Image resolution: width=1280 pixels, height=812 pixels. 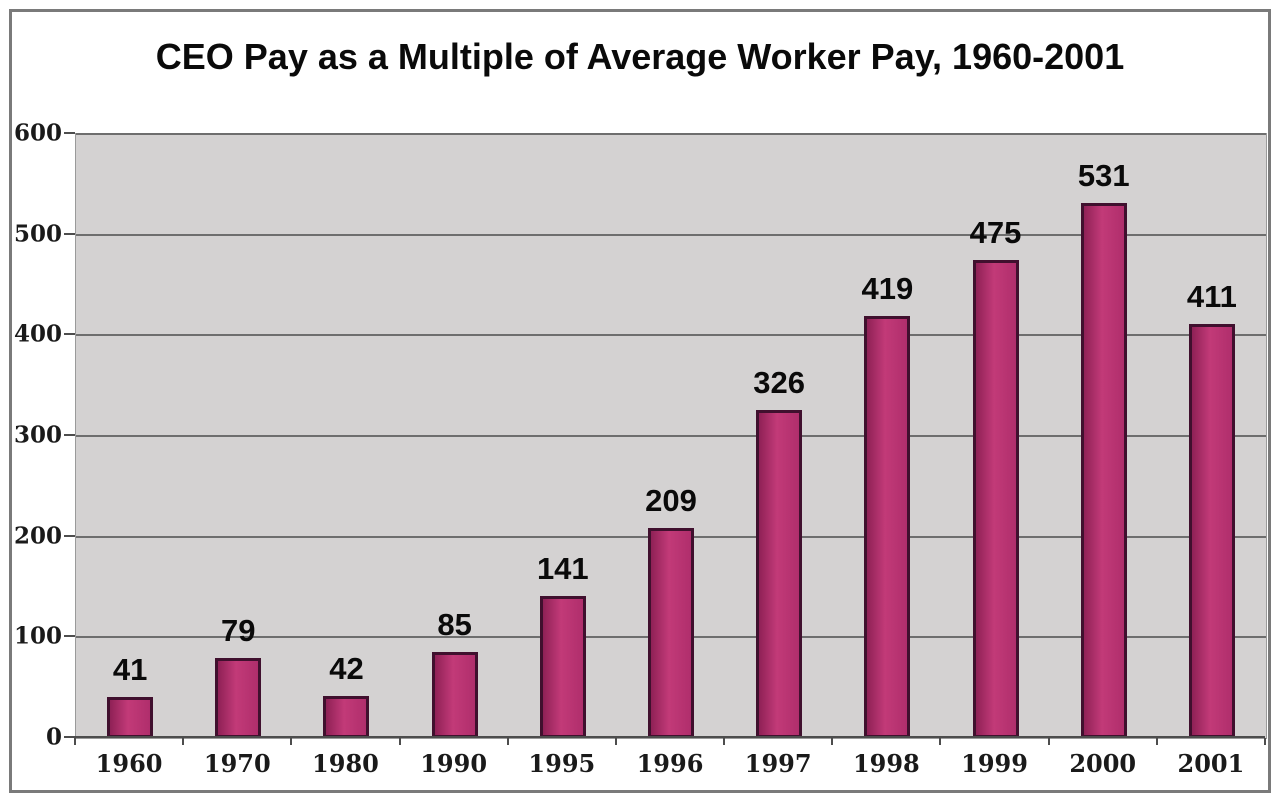 I want to click on y-tick-label: 0, so click(x=53, y=737).